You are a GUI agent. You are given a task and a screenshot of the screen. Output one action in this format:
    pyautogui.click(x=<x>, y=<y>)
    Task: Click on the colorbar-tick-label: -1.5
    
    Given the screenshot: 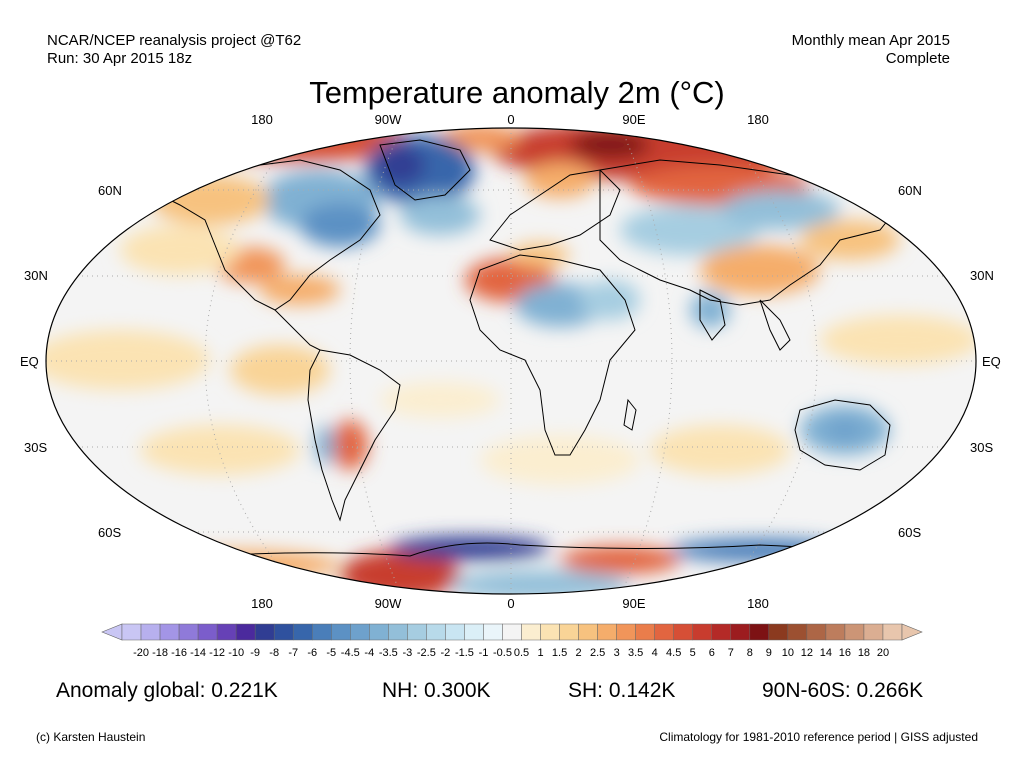 What is the action you would take?
    pyautogui.click(x=464, y=653)
    